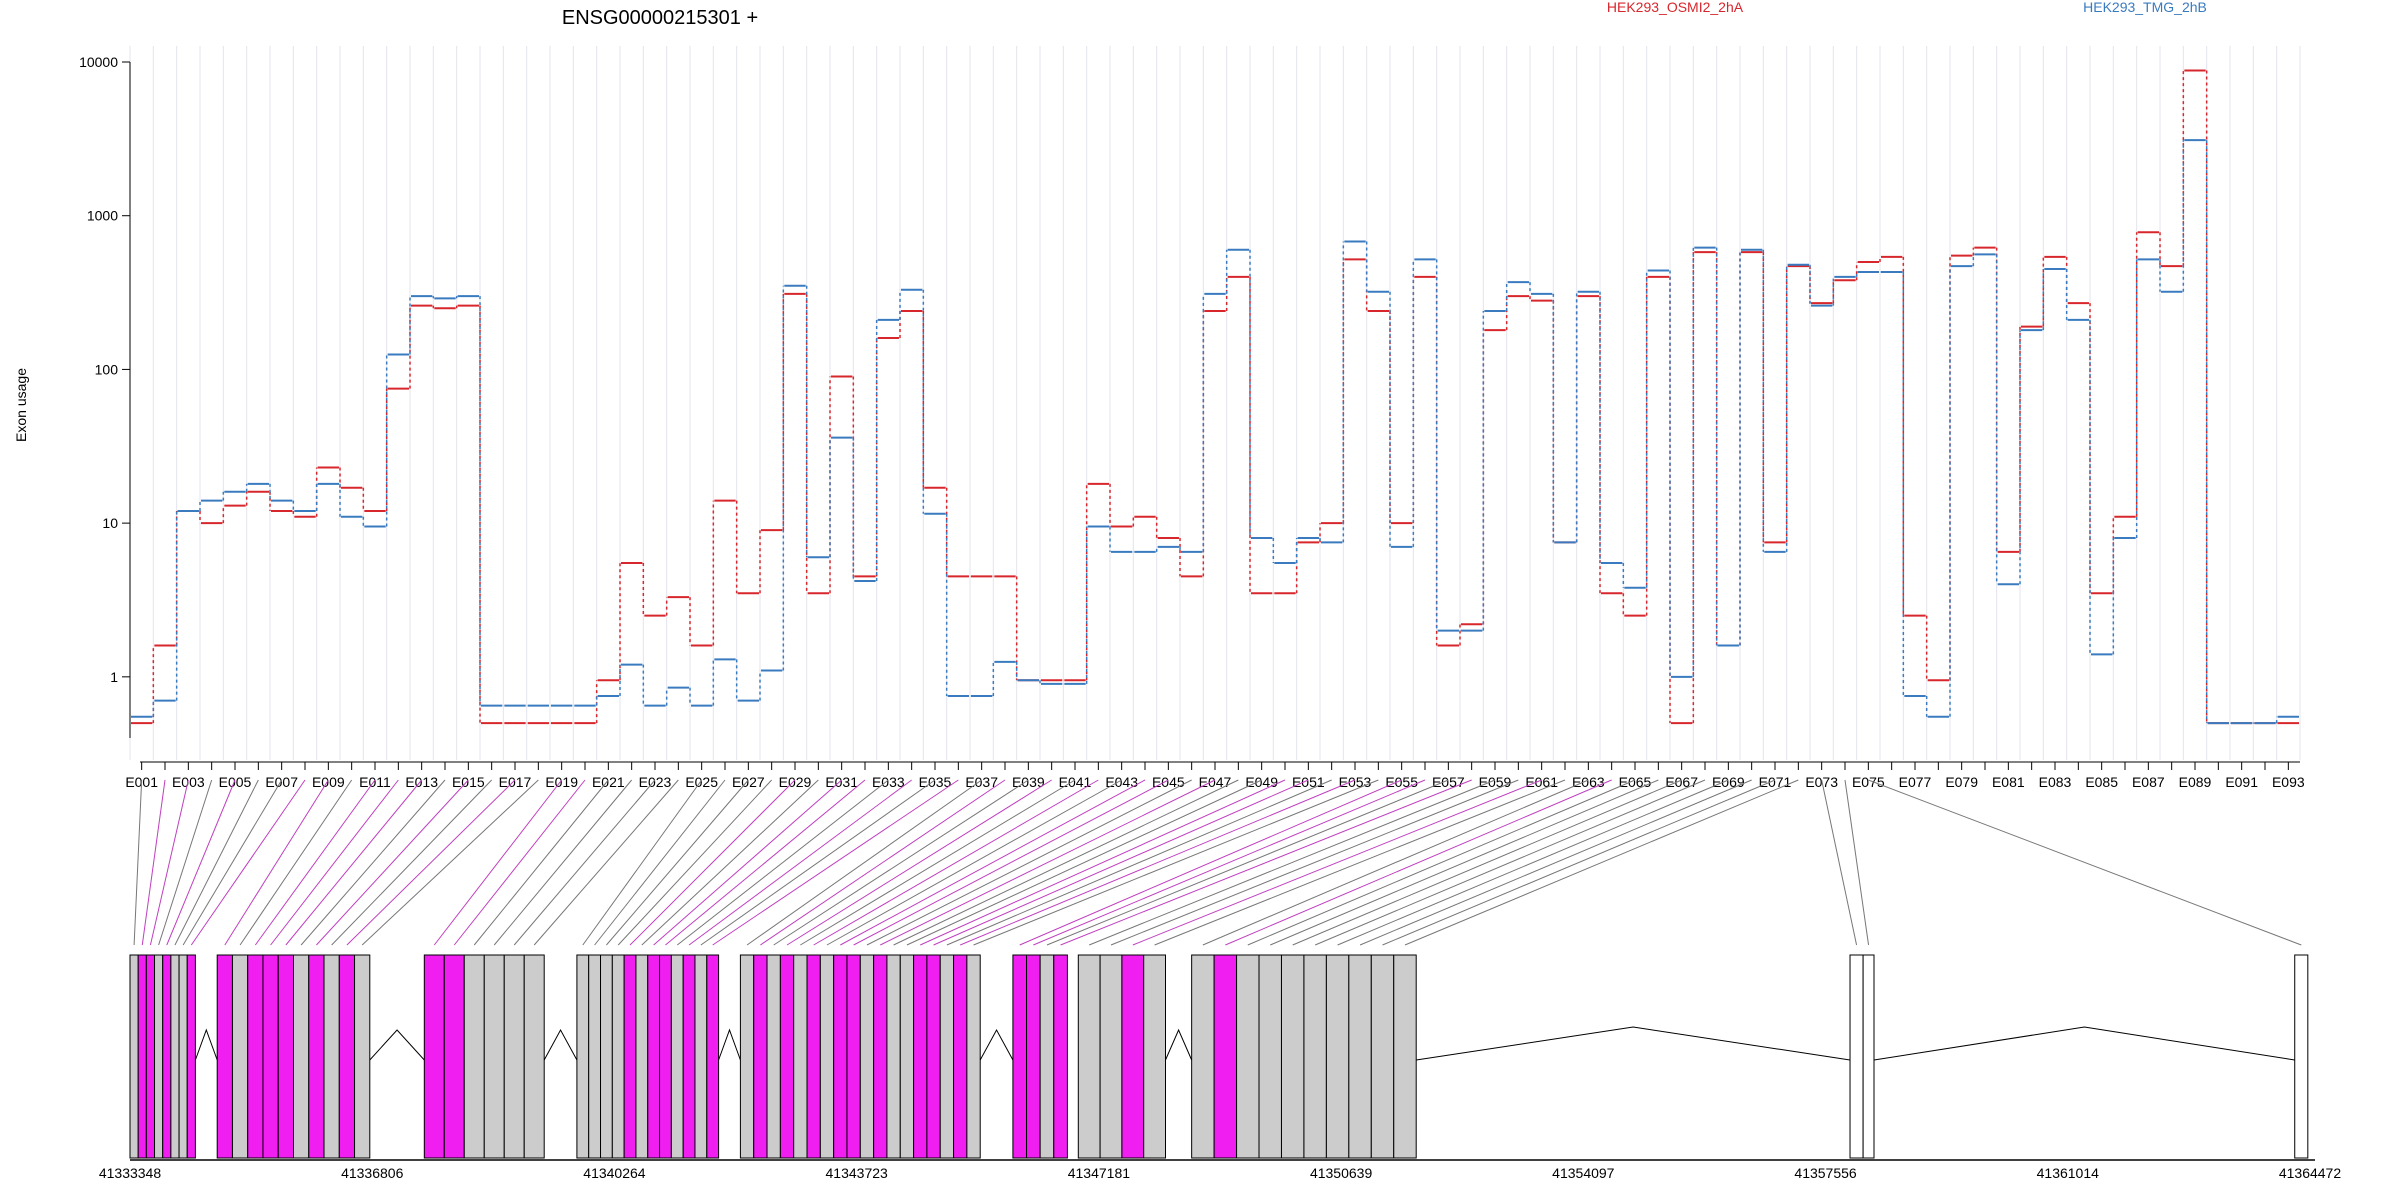  I want to click on x-tick-label: E065, so click(1635, 782).